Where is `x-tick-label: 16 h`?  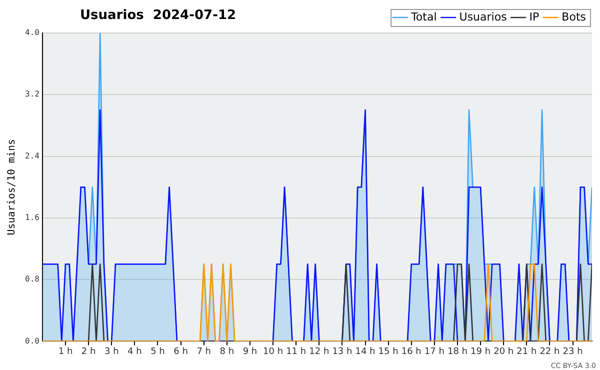
x-tick-label: 16 h is located at coordinates (411, 351).